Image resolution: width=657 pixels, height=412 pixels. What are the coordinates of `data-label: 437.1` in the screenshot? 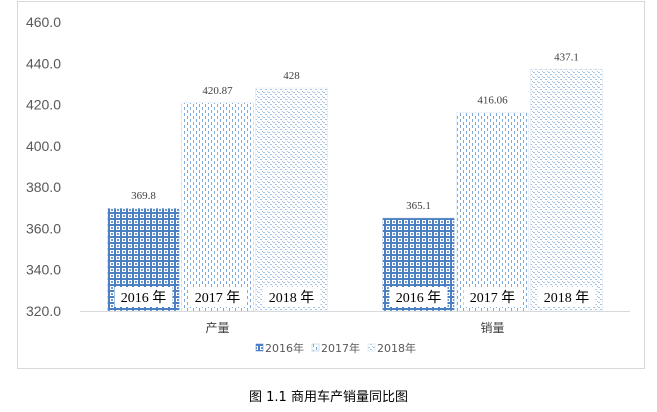 It's located at (566, 57).